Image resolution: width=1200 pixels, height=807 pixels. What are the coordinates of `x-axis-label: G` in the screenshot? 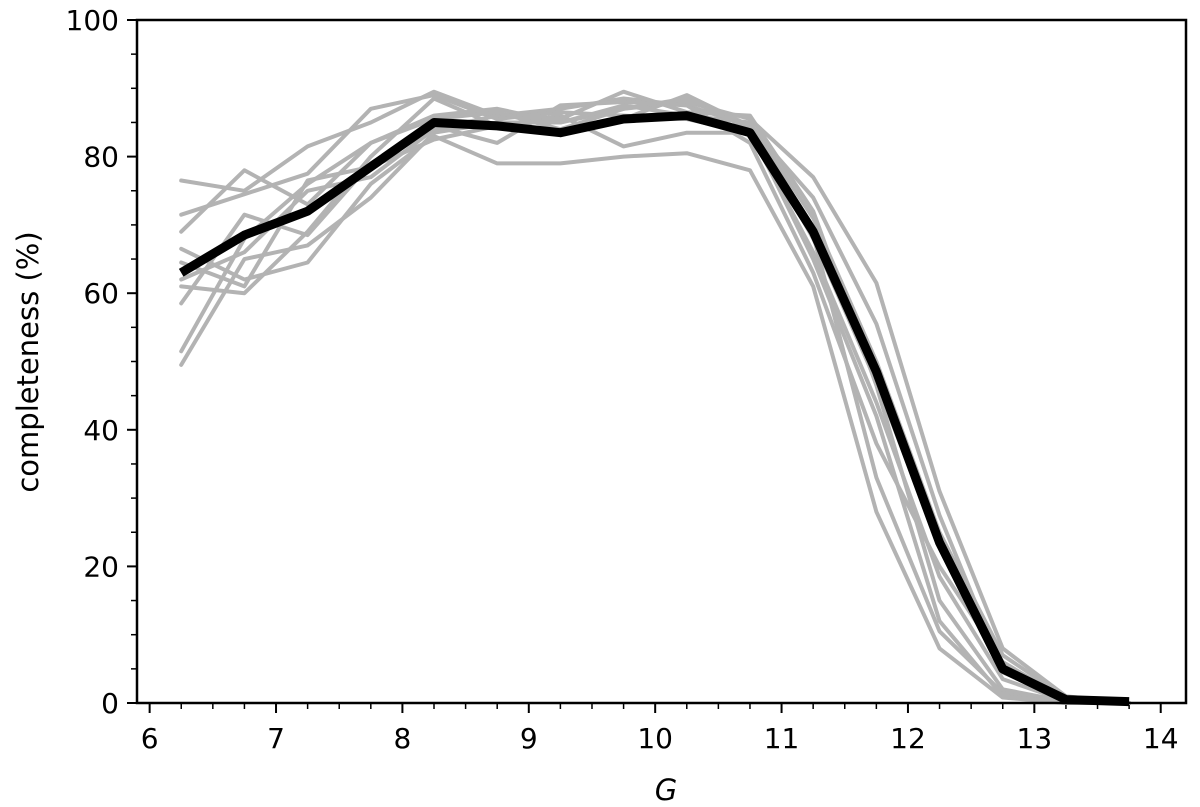 It's located at (666, 790).